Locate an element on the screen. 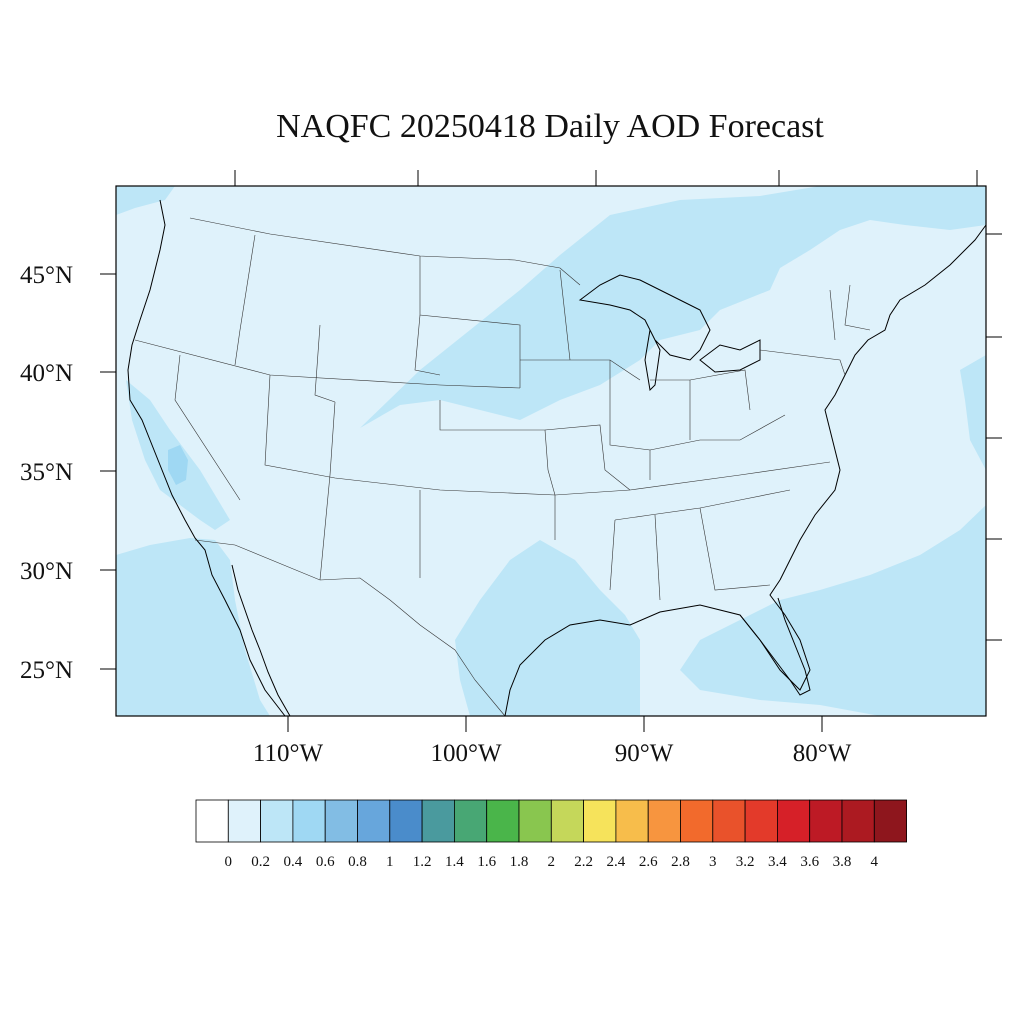 The height and width of the screenshot is (1024, 1024). baja-peninsula is located at coordinates (261, 640).